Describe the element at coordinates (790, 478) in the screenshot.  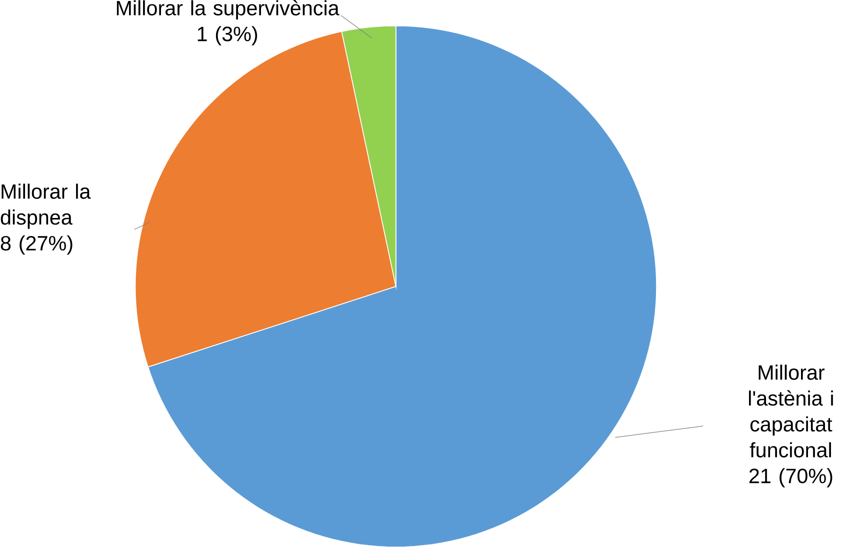
I see `data-label: 21 (70%)` at that location.